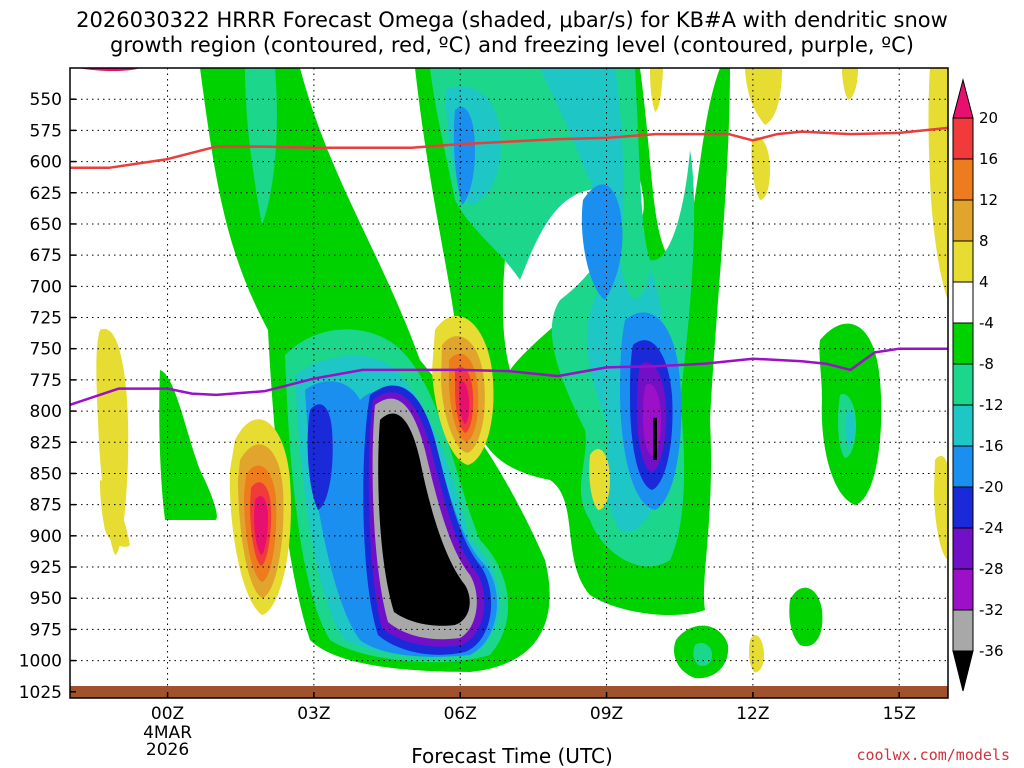  I want to click on x-tick-label: 09Z, so click(606, 714).